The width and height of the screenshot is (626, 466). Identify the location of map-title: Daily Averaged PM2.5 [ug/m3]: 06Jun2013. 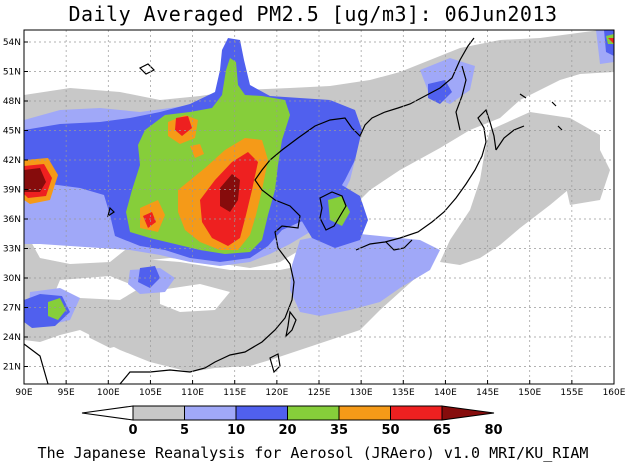
(313, 14).